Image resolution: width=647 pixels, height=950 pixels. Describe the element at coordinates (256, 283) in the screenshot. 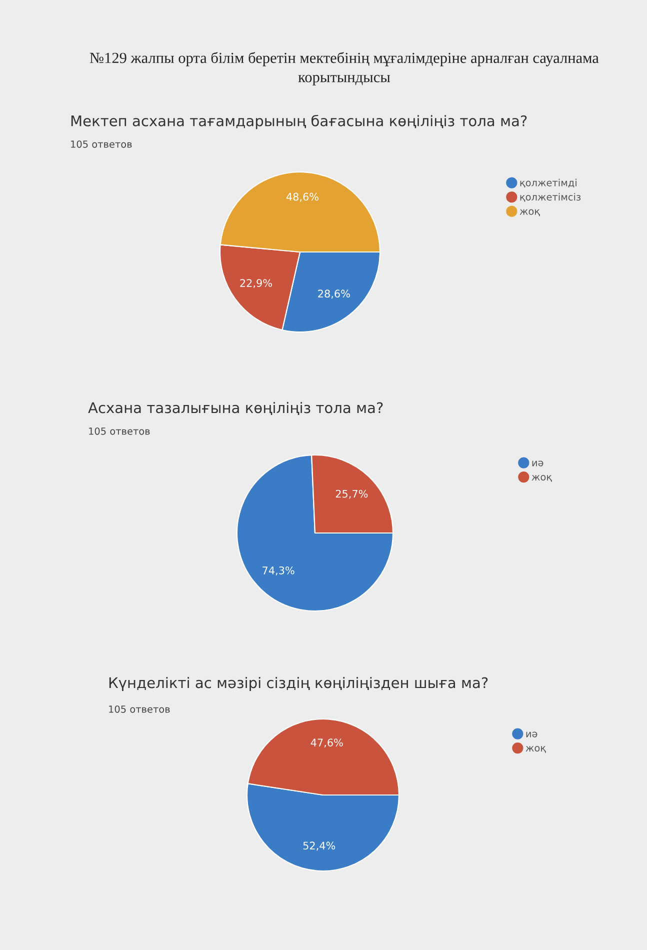

I see `data-label: 22,9%` at that location.